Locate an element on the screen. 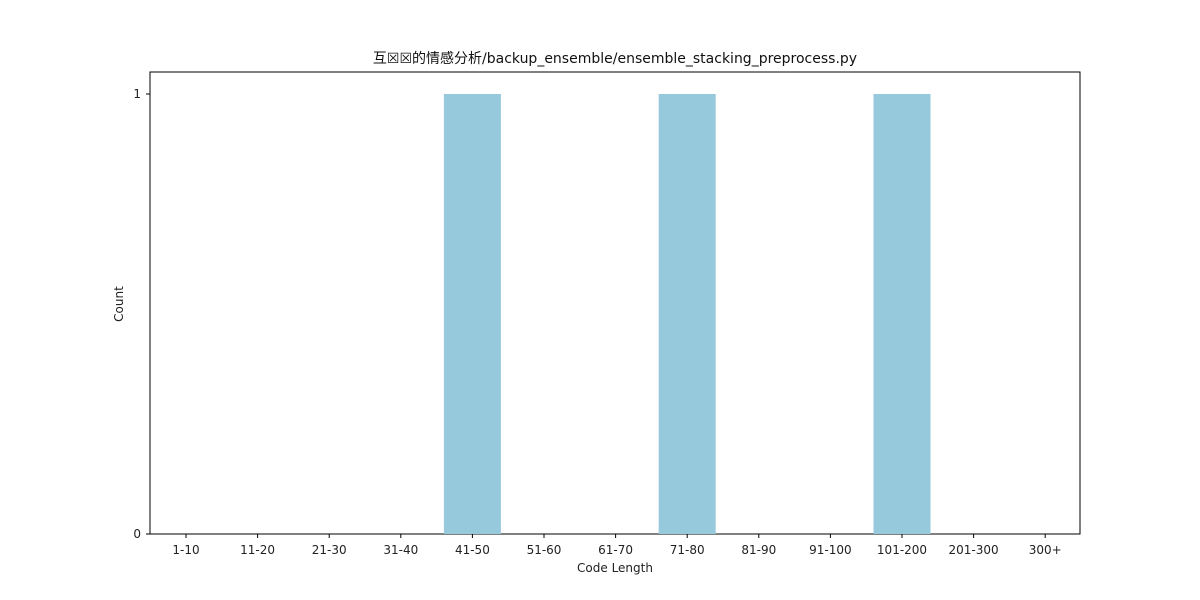  x-tick-label: 201-300 is located at coordinates (974, 550).